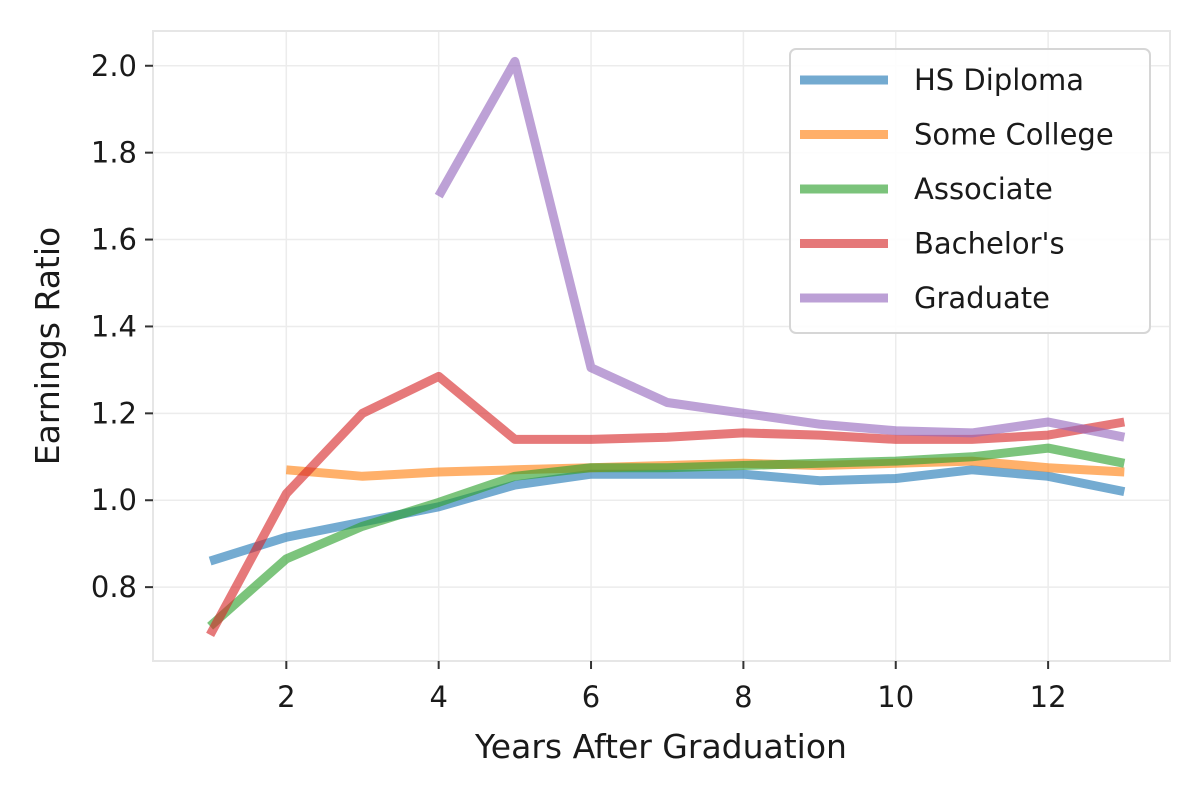  Describe the element at coordinates (114, 326) in the screenshot. I see `y-tick-label: 1.4` at that location.